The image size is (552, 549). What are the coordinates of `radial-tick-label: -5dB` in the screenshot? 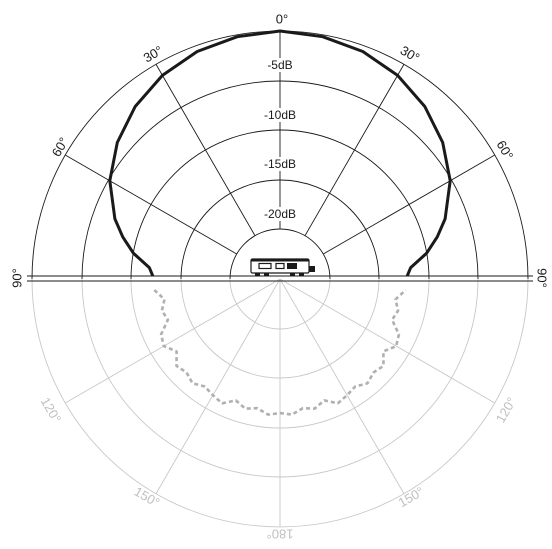 It's located at (279, 65).